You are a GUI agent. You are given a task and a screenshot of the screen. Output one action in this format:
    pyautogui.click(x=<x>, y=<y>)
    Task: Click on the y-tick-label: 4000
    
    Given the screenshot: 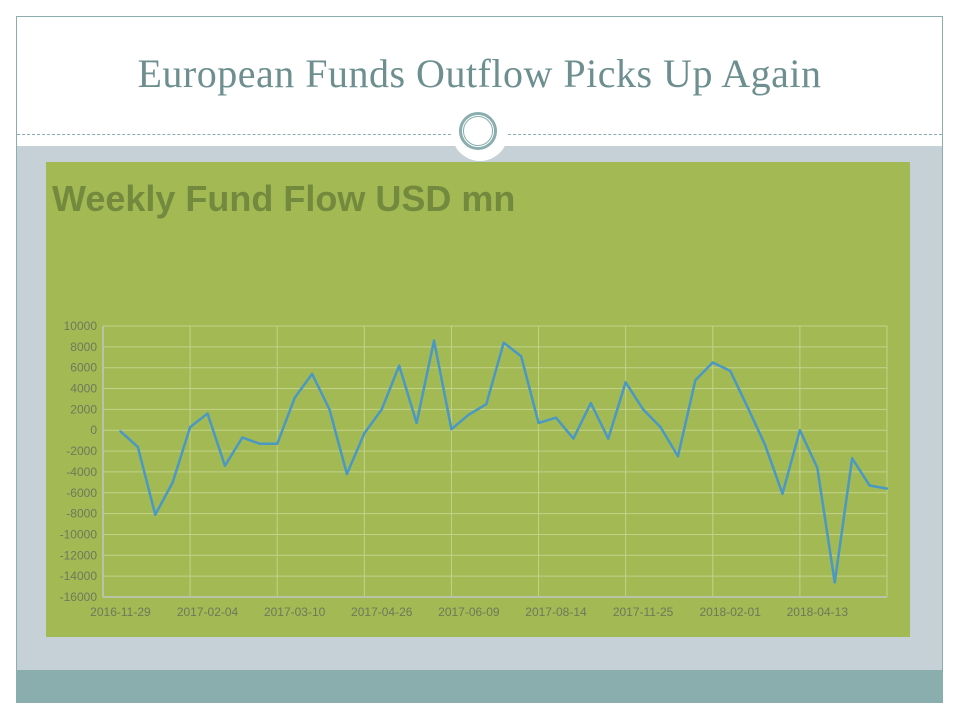 What is the action you would take?
    pyautogui.click(x=83, y=389)
    